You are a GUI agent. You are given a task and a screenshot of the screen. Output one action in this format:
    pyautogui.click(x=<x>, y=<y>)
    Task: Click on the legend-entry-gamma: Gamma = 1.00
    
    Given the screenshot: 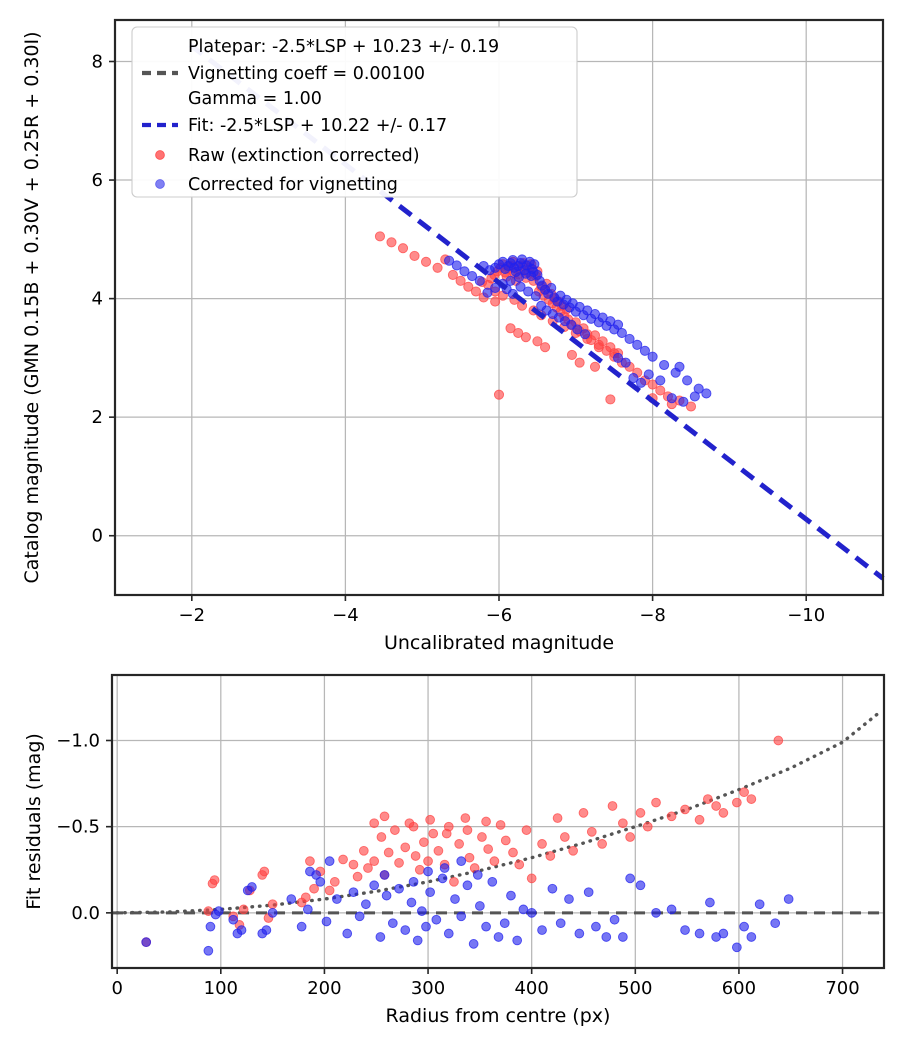 What is the action you would take?
    pyautogui.click(x=255, y=99)
    